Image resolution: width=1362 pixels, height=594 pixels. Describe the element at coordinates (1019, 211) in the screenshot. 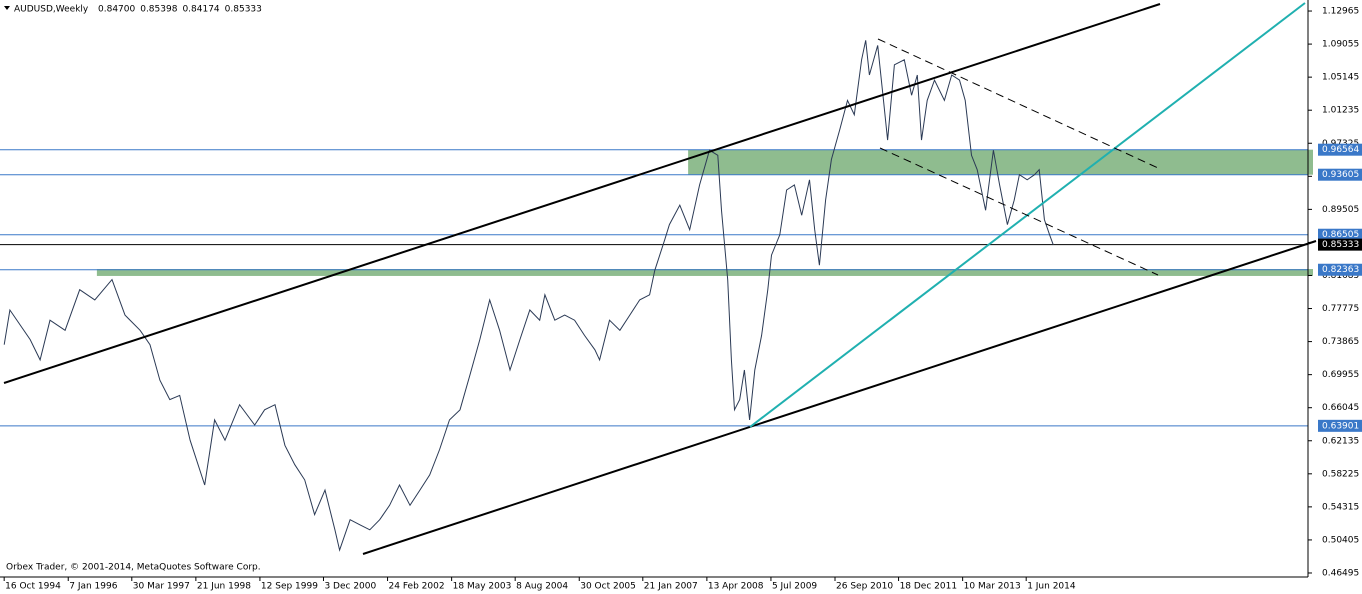

I see `trend-line-dashed` at that location.